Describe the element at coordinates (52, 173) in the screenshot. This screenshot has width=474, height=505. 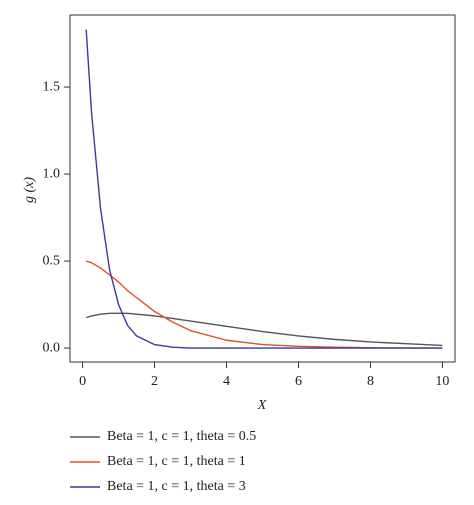
I see `y-tick-label: 1.0` at that location.